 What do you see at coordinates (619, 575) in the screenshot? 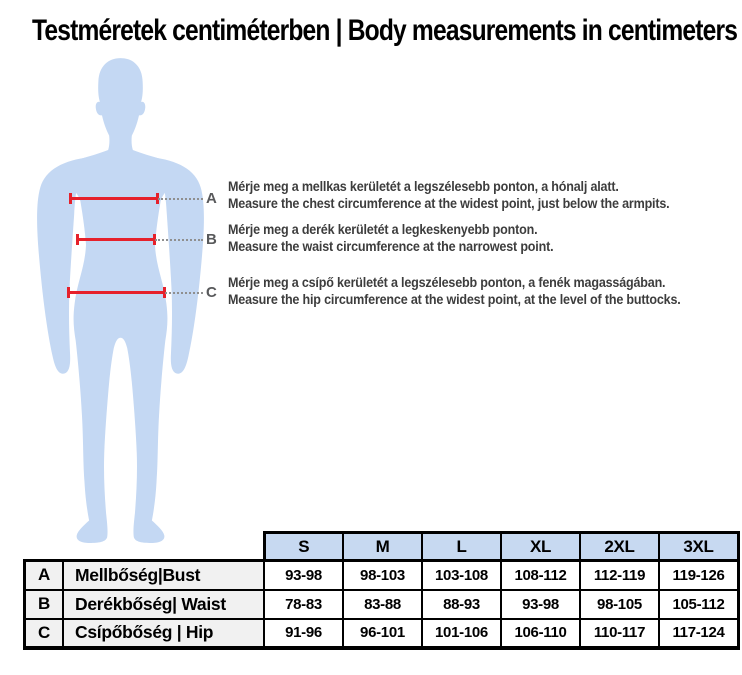
I see `bust-2xl: 112-119` at bounding box center [619, 575].